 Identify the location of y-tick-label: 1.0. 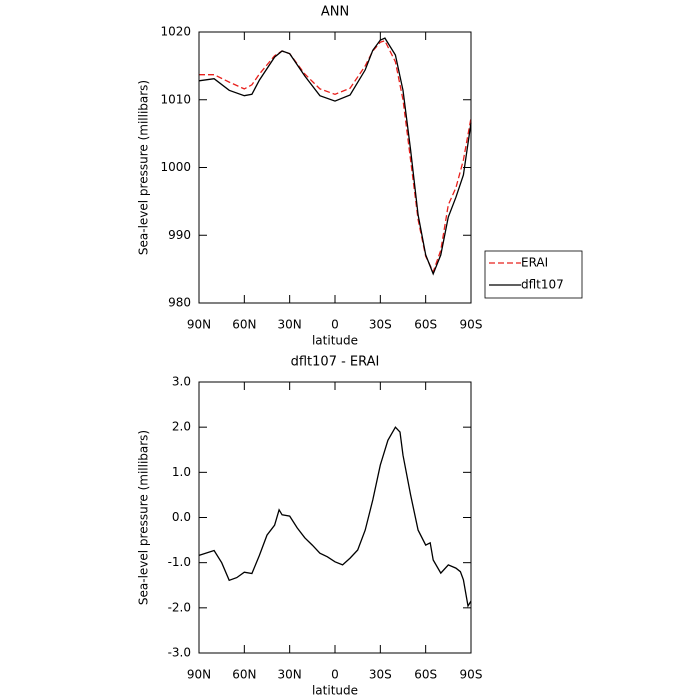
(181, 472).